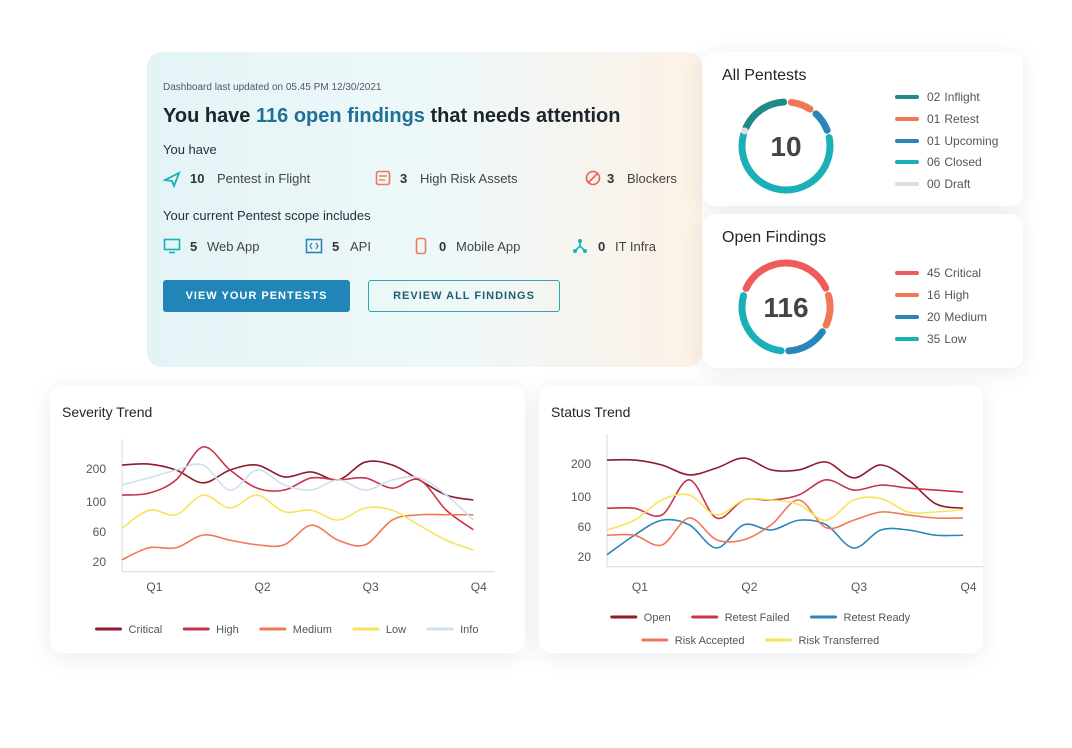 The width and height of the screenshot is (1072, 748). I want to click on legend-value: 00, so click(934, 184).